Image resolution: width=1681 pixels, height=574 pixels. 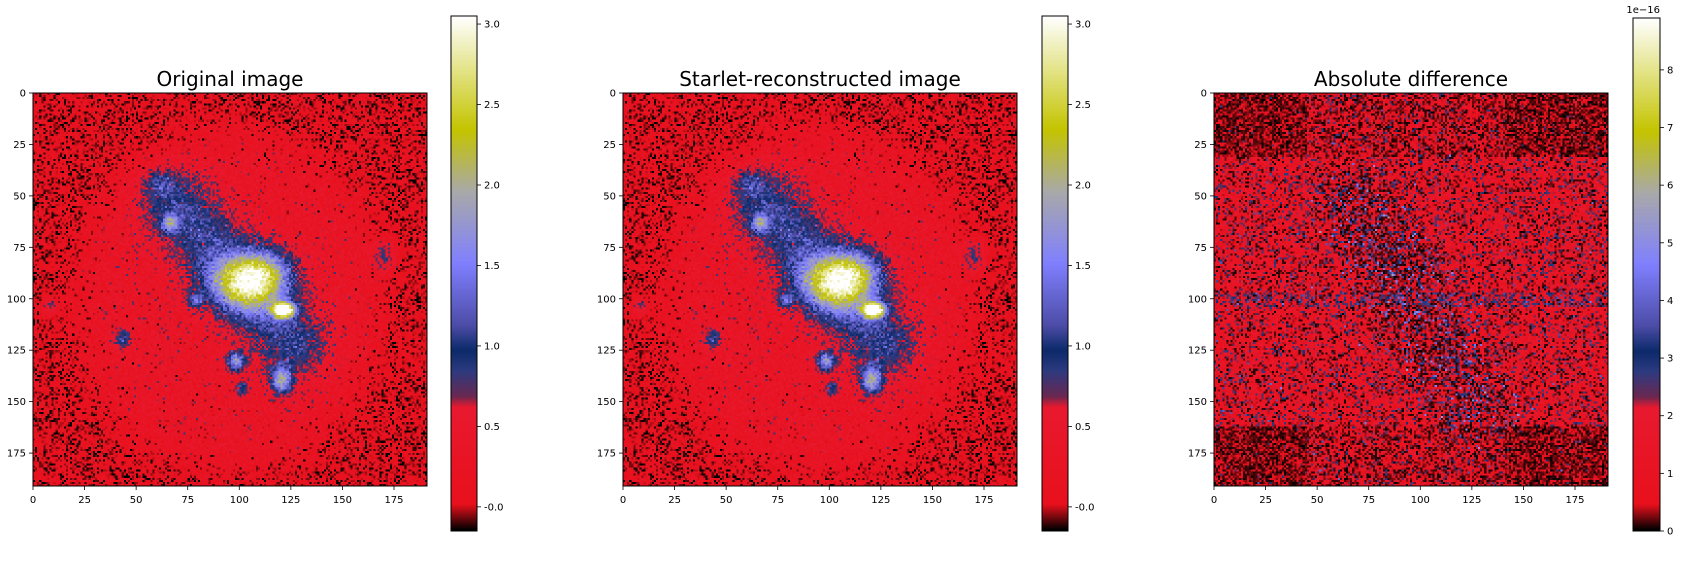 I want to click on colorbar-tick-label: 5, so click(x=1670, y=243).